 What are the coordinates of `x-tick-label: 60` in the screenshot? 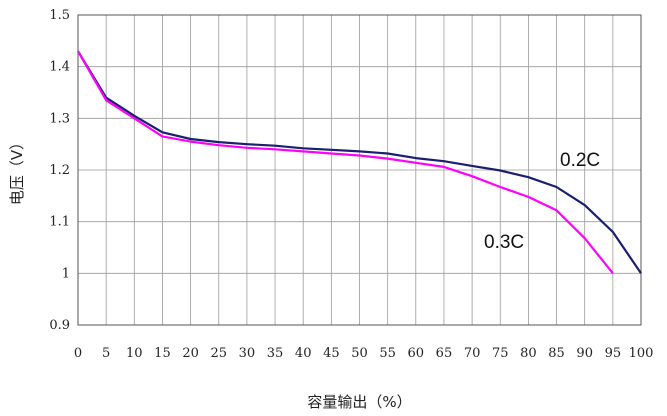 It's located at (416, 353).